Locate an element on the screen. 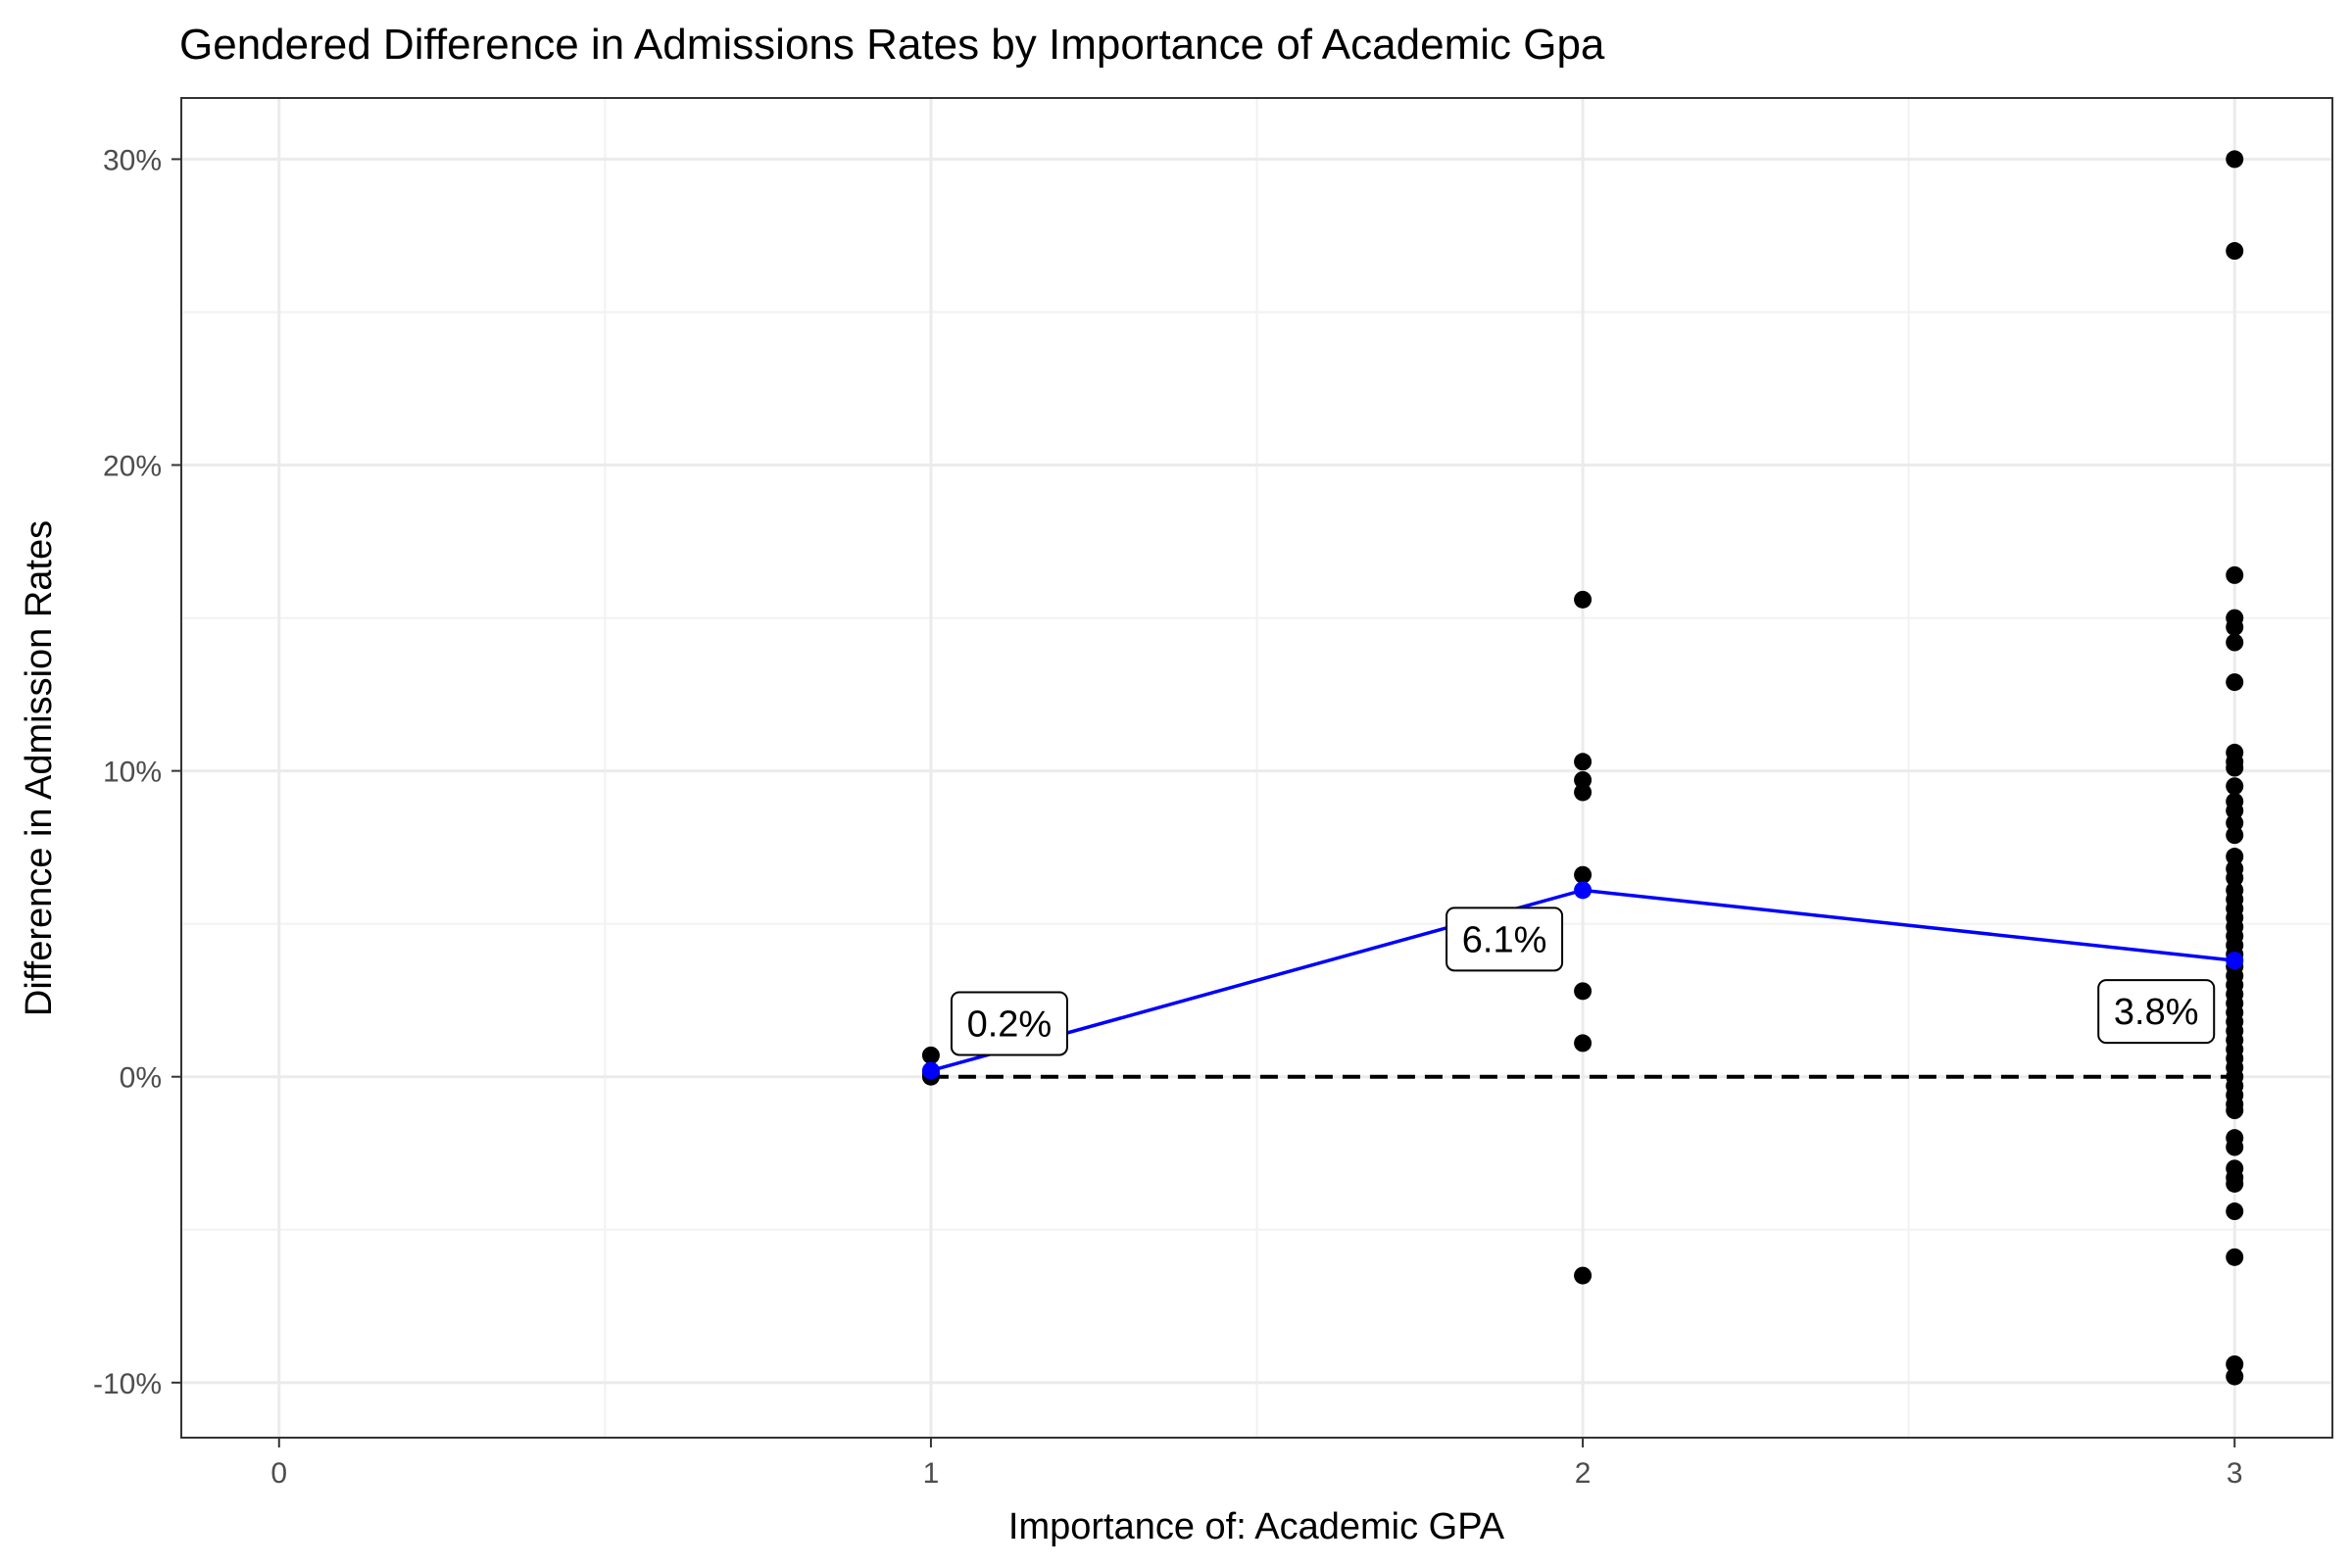  x-tick-label: 2 is located at coordinates (1583, 1473).